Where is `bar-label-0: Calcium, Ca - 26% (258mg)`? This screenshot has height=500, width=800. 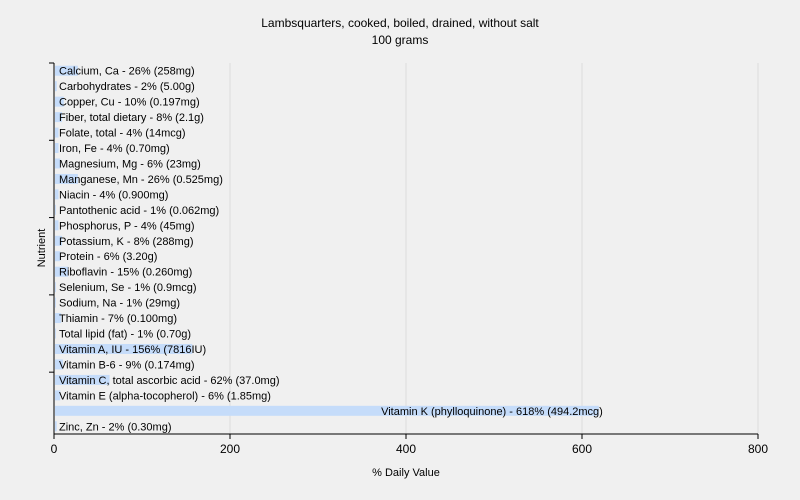
bar-label-0: Calcium, Ca - 26% (258mg) is located at coordinates (127, 72).